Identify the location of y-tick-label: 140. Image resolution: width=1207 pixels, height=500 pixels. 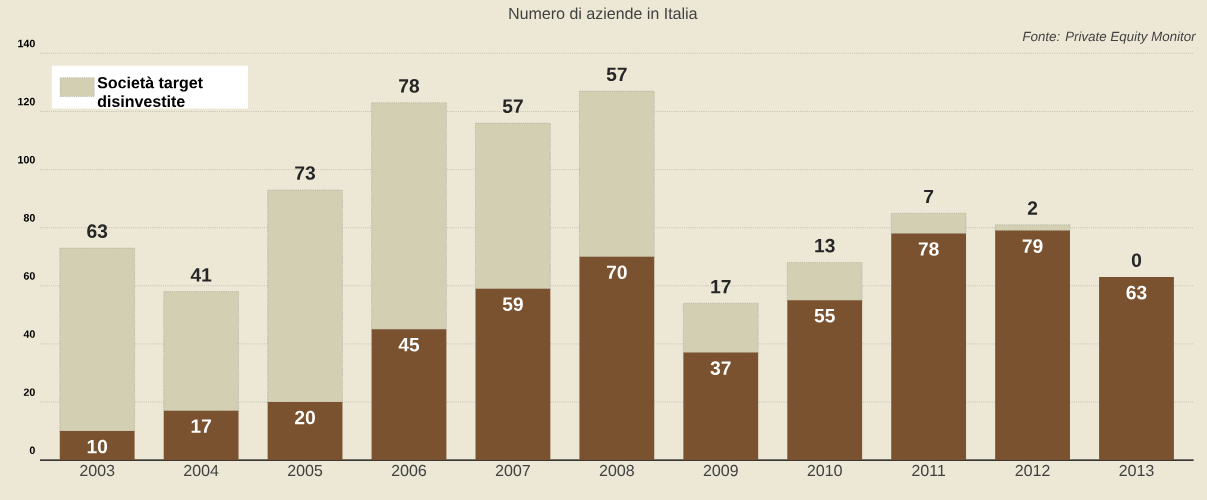
(26, 43).